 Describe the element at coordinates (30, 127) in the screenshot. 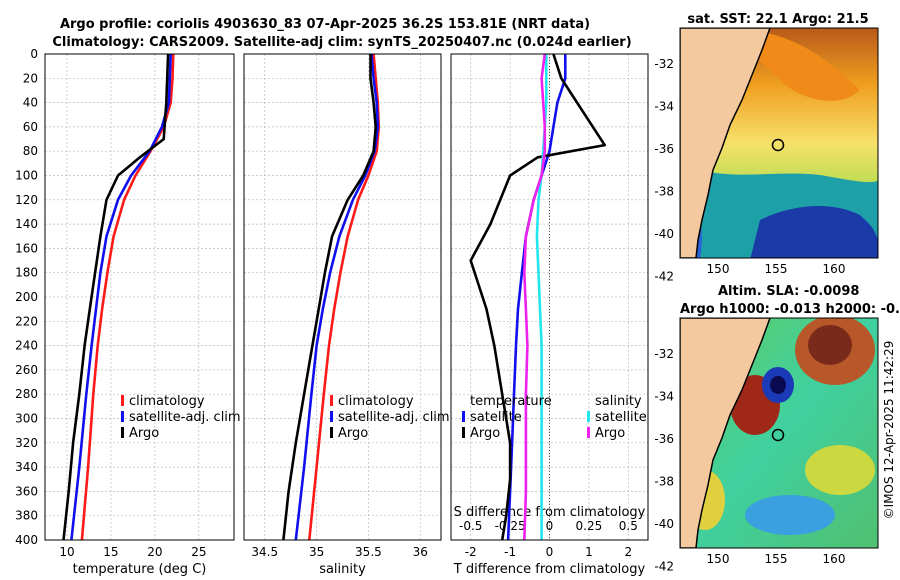

I see `depth-tick-label: 60` at that location.